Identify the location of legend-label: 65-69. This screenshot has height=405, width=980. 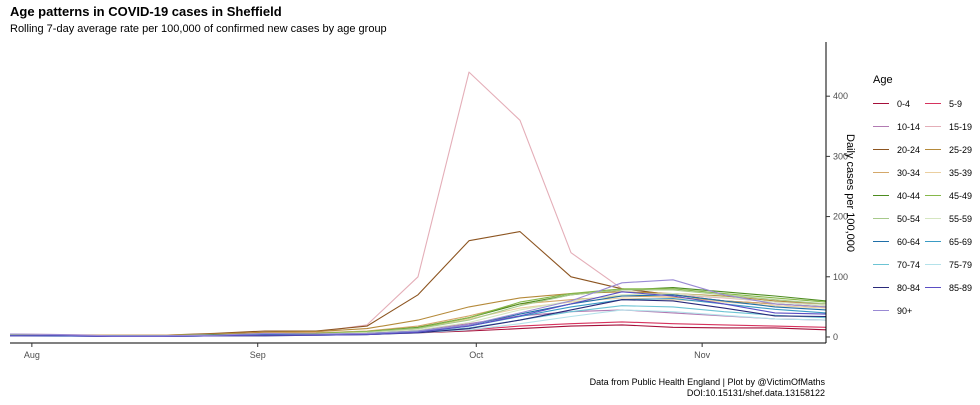
(961, 241).